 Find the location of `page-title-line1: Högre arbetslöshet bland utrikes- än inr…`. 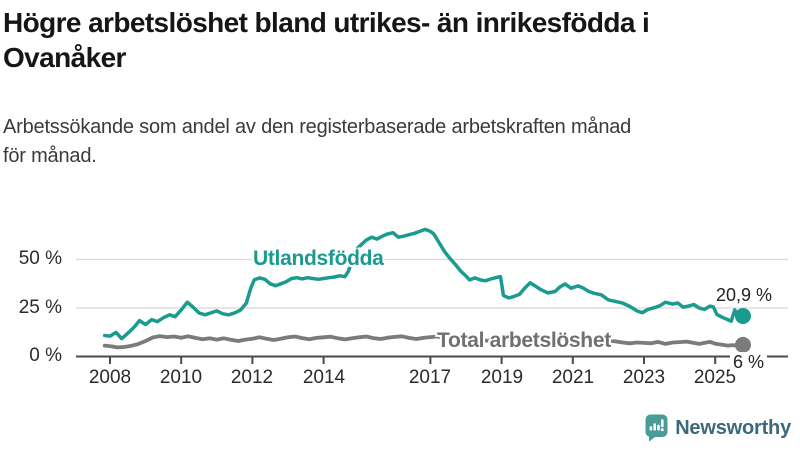

page-title-line1: Högre arbetslöshet bland utrikes- än inr… is located at coordinates (326, 22).